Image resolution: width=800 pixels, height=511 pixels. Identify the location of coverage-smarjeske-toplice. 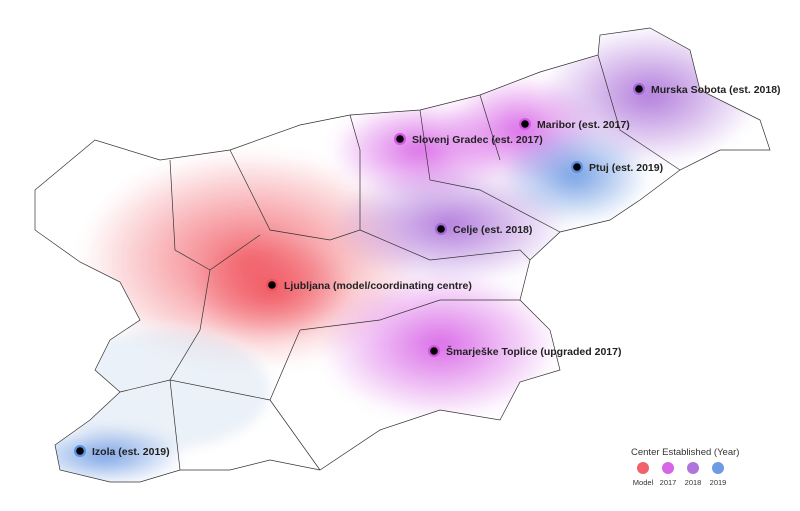
(440, 345).